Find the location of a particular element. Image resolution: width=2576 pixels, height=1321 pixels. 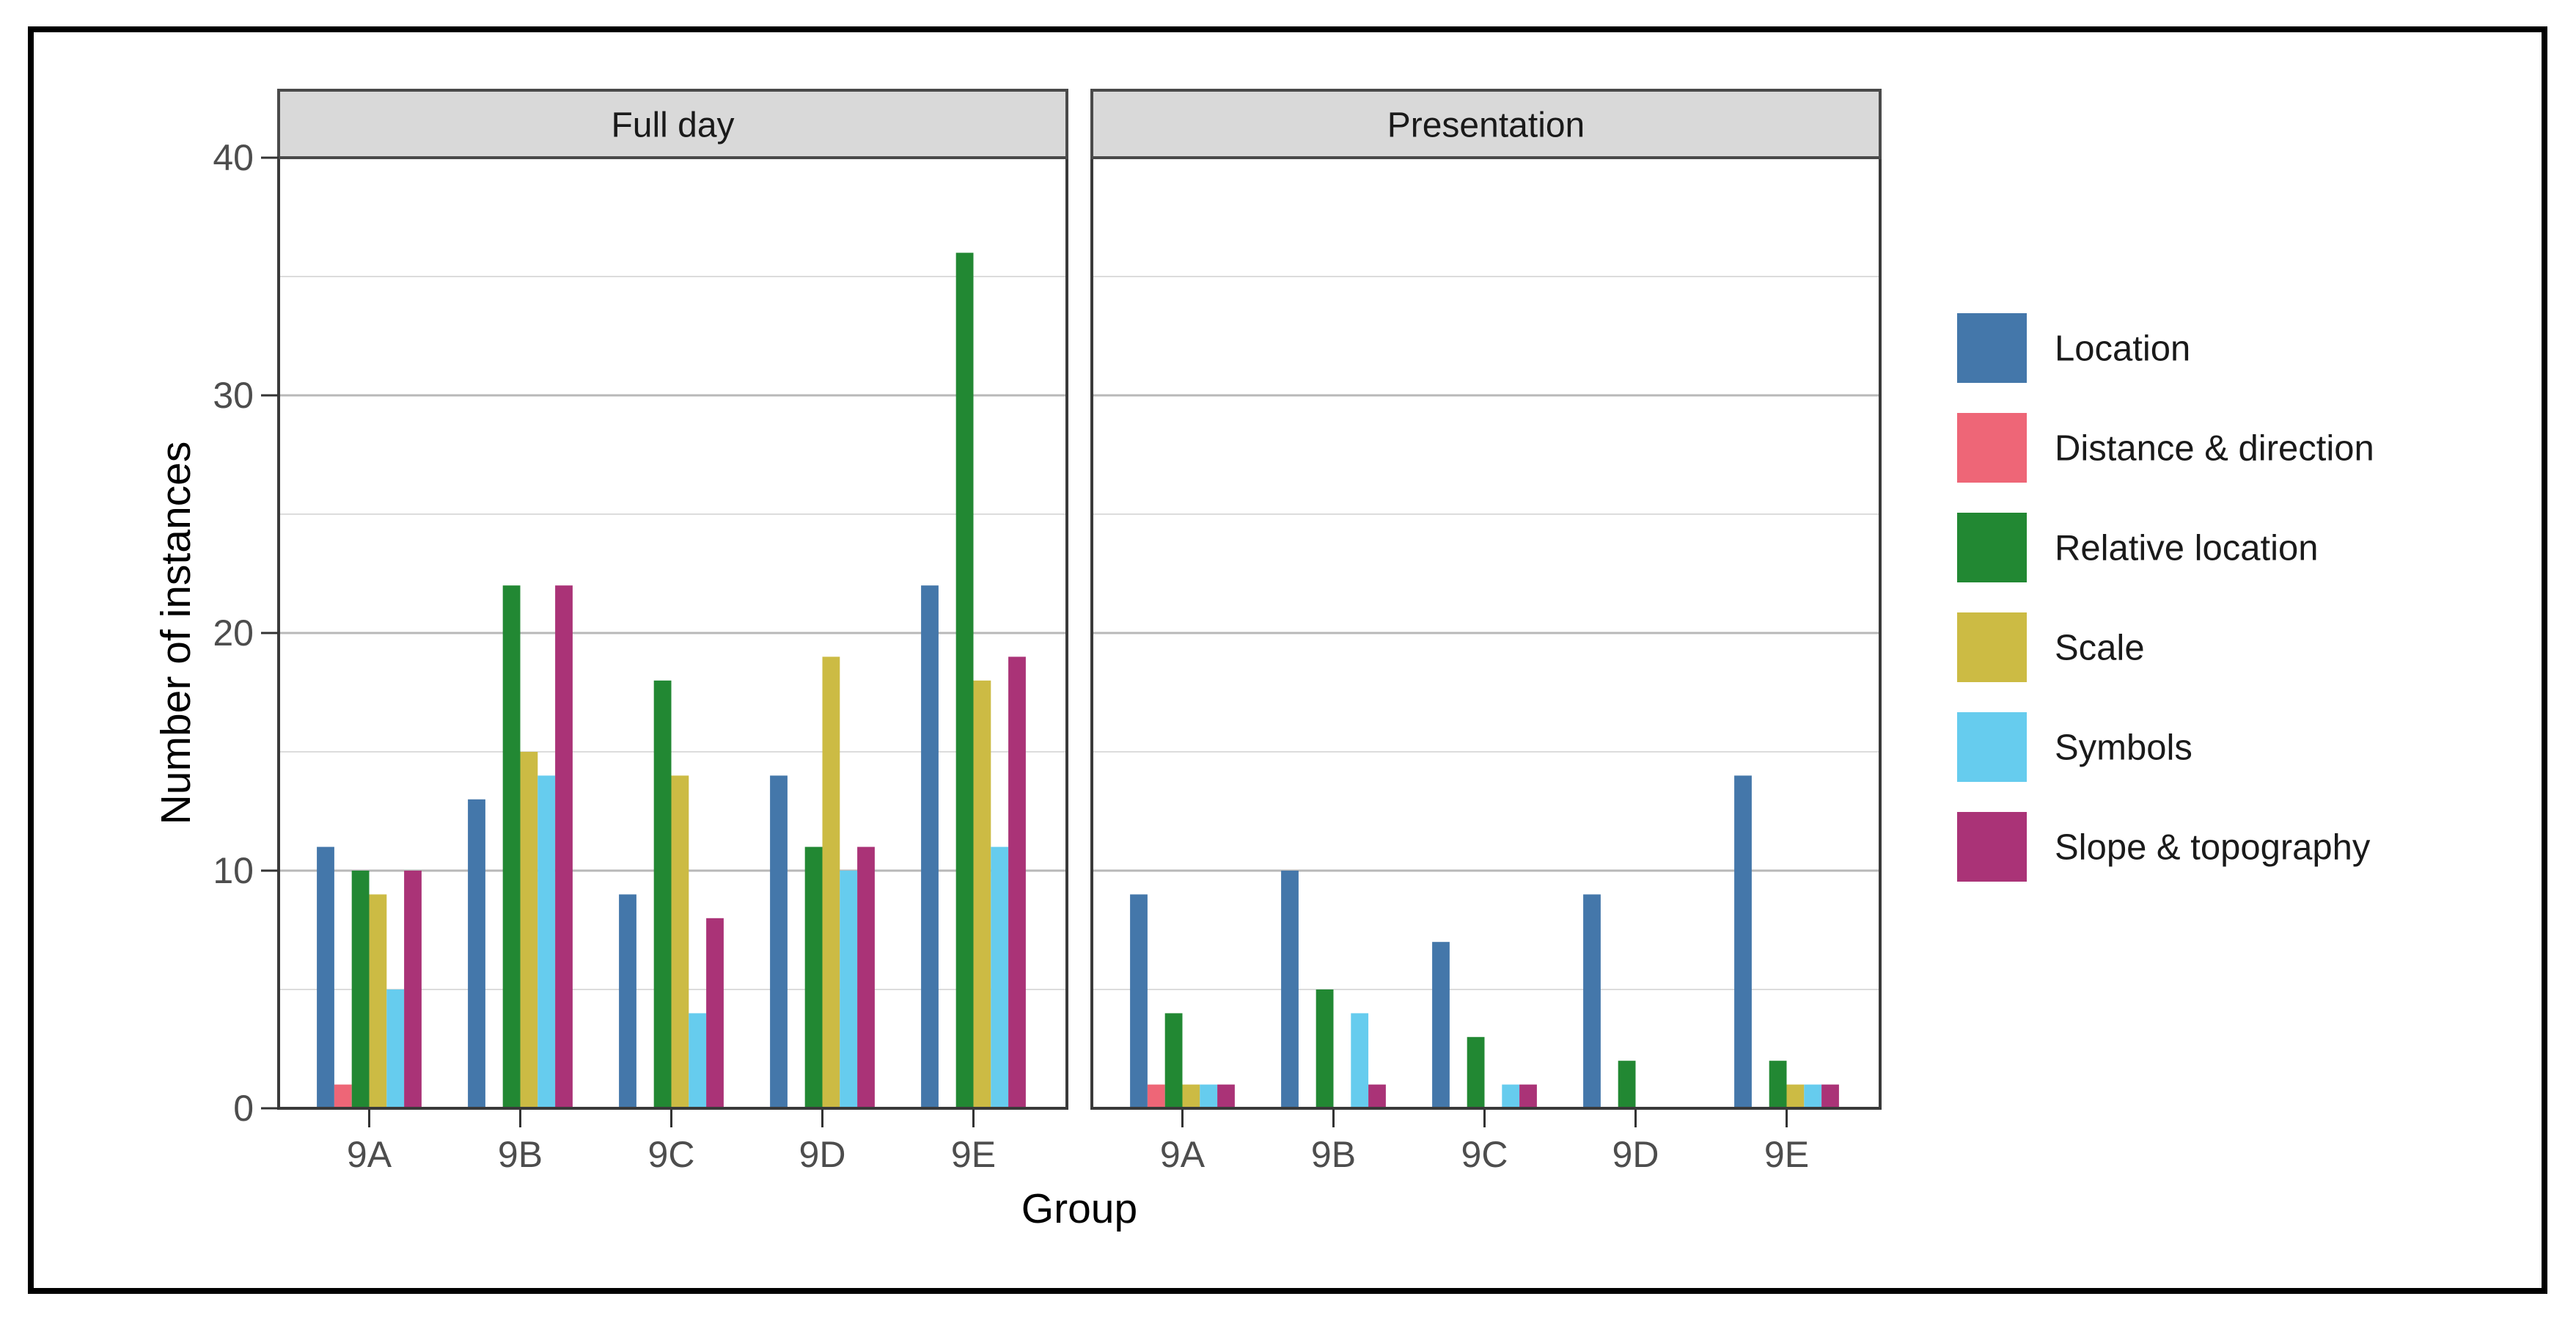

legend-label: Relative location is located at coordinates (2187, 548).